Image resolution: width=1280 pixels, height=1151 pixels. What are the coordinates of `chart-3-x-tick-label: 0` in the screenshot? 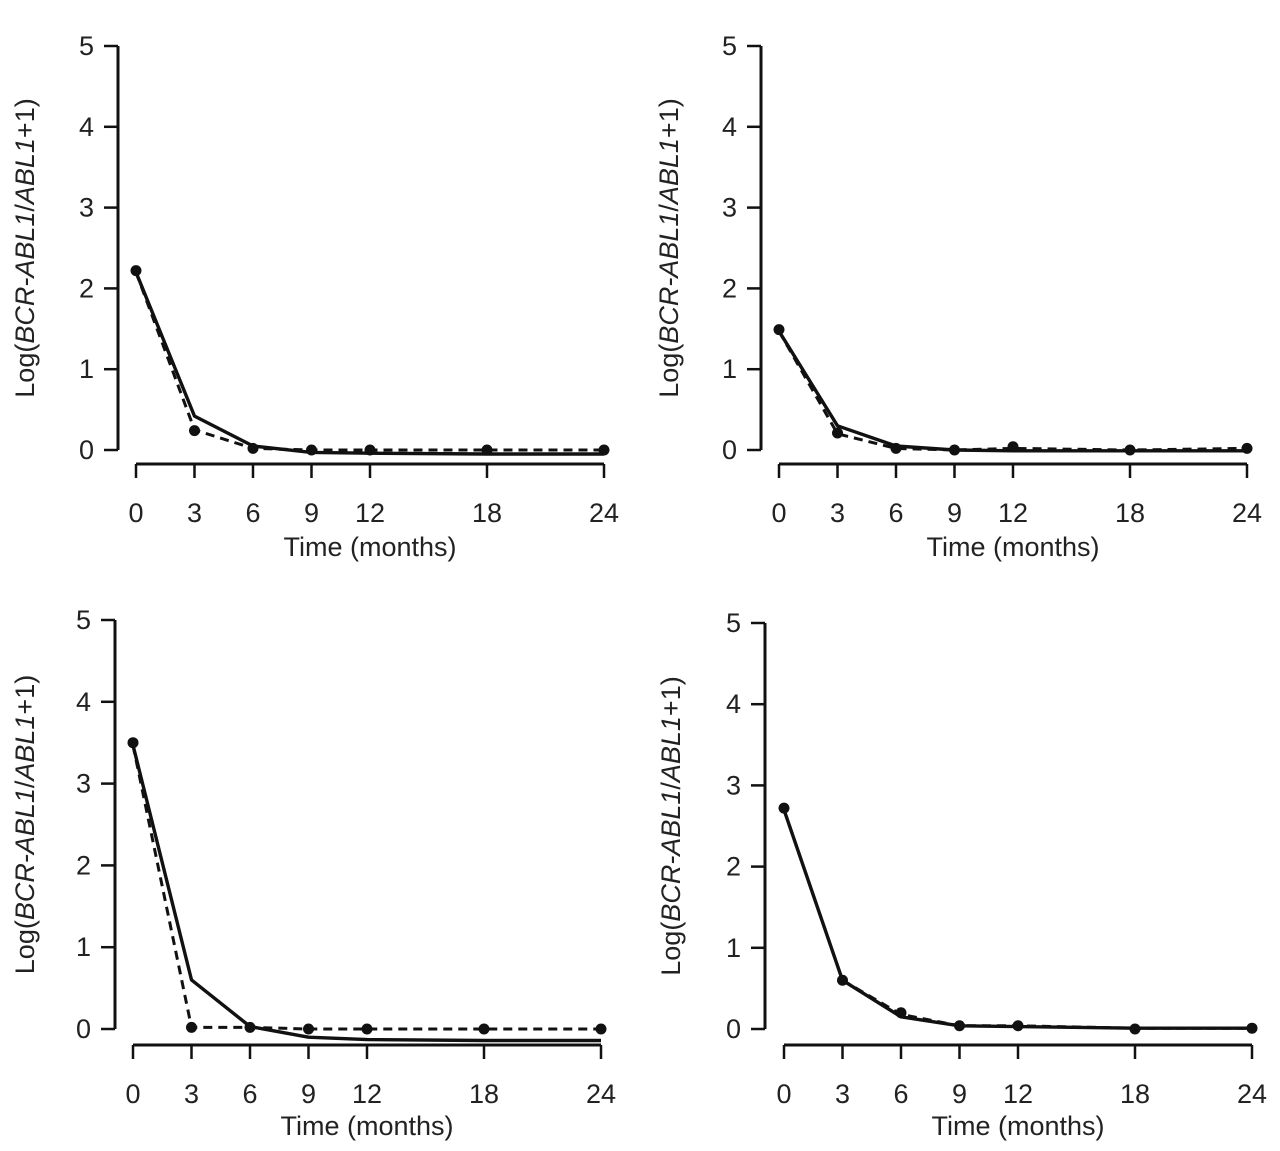 It's located at (132, 1094).